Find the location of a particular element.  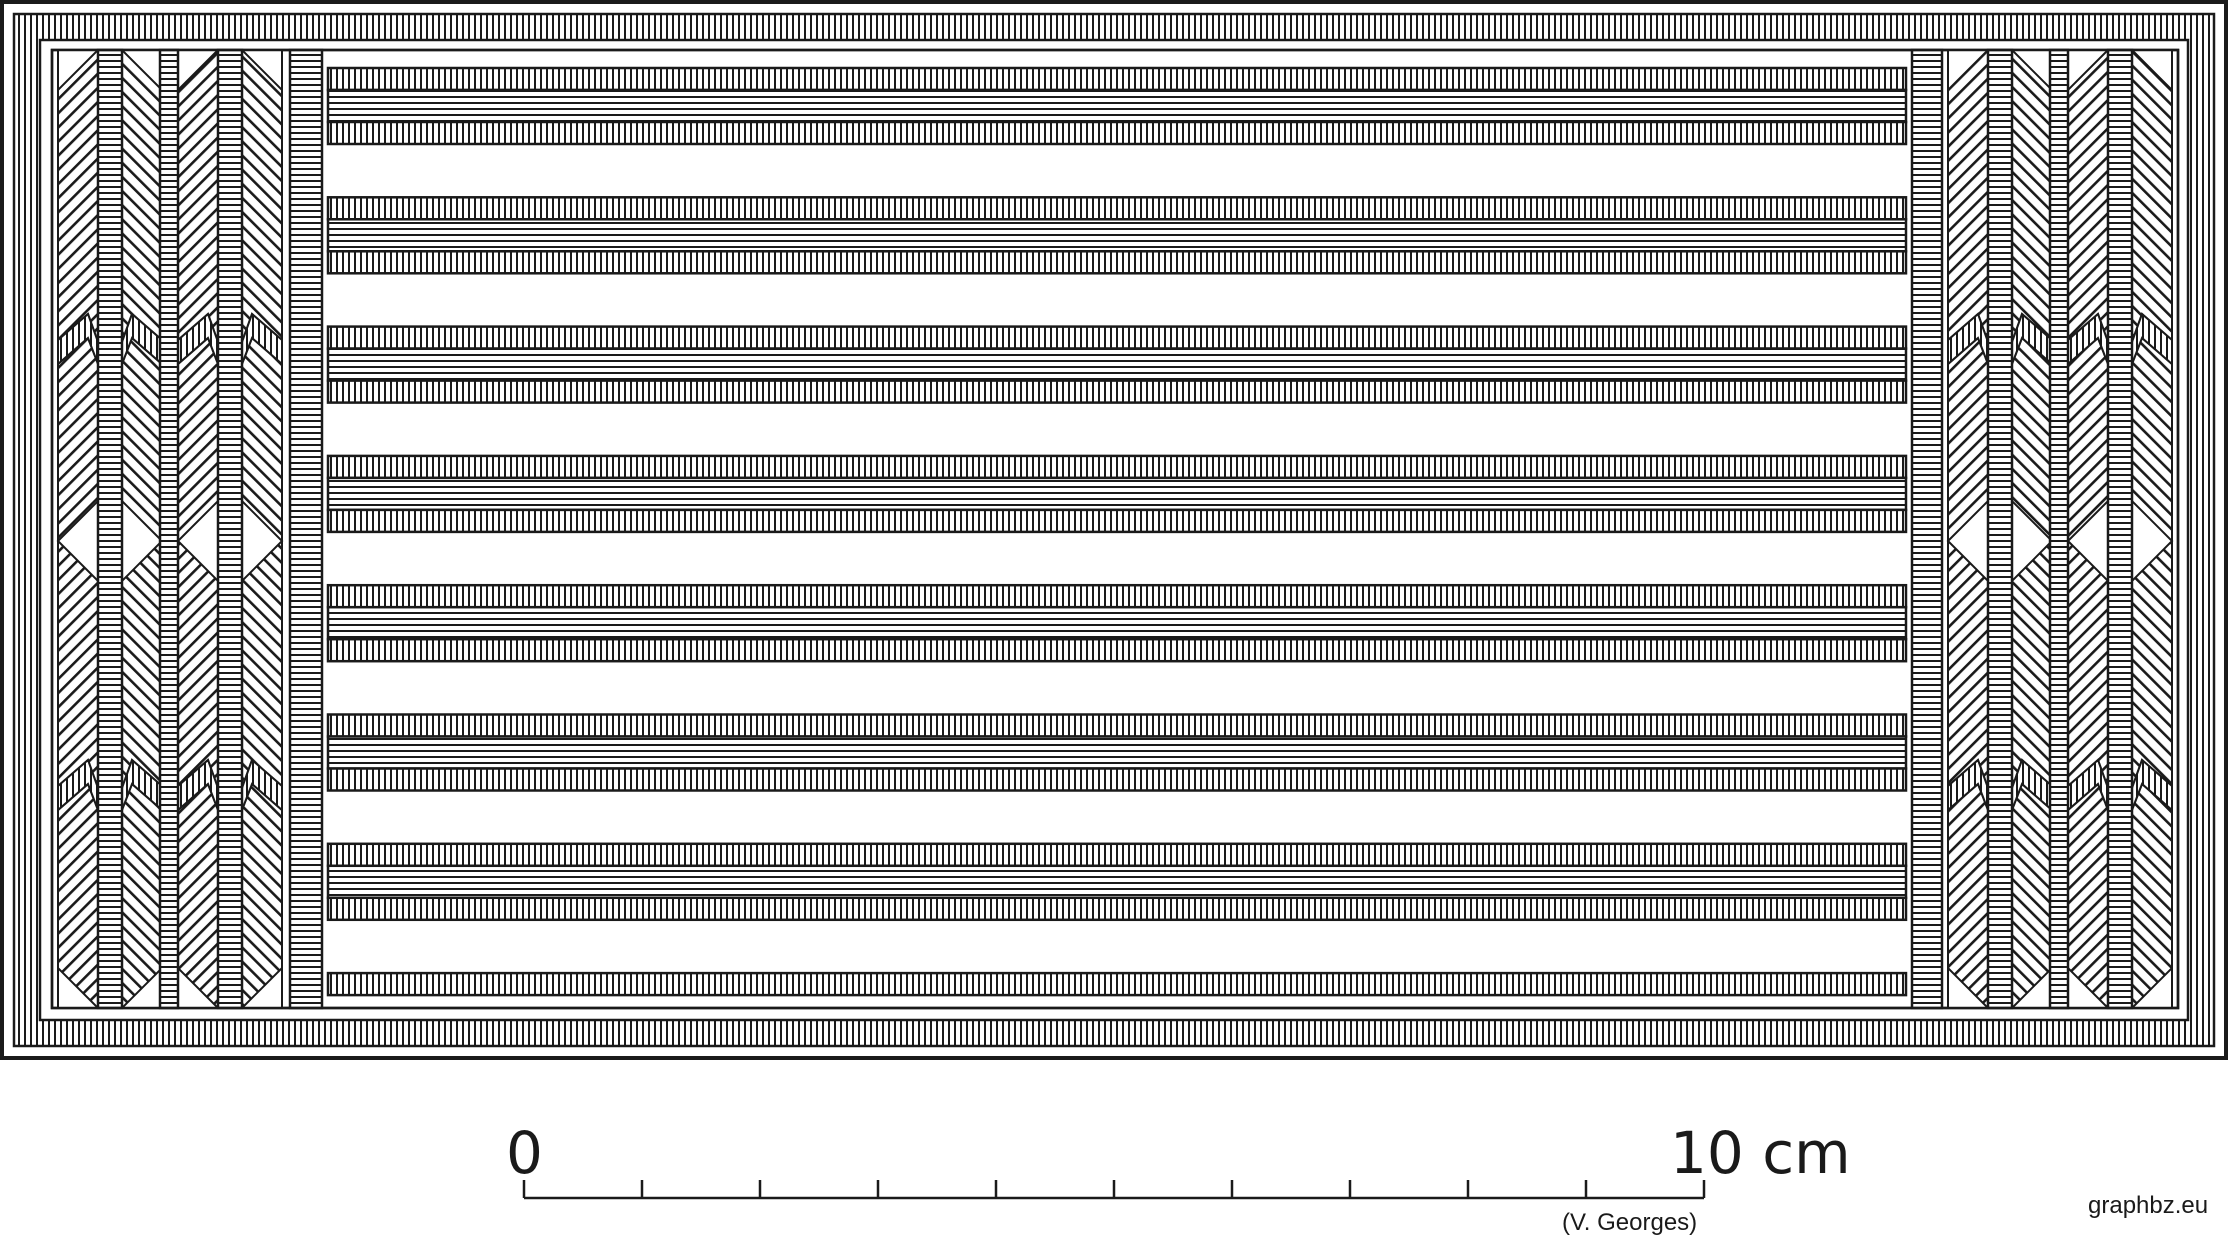

scale-start-label: 0 is located at coordinates (524, 1153).